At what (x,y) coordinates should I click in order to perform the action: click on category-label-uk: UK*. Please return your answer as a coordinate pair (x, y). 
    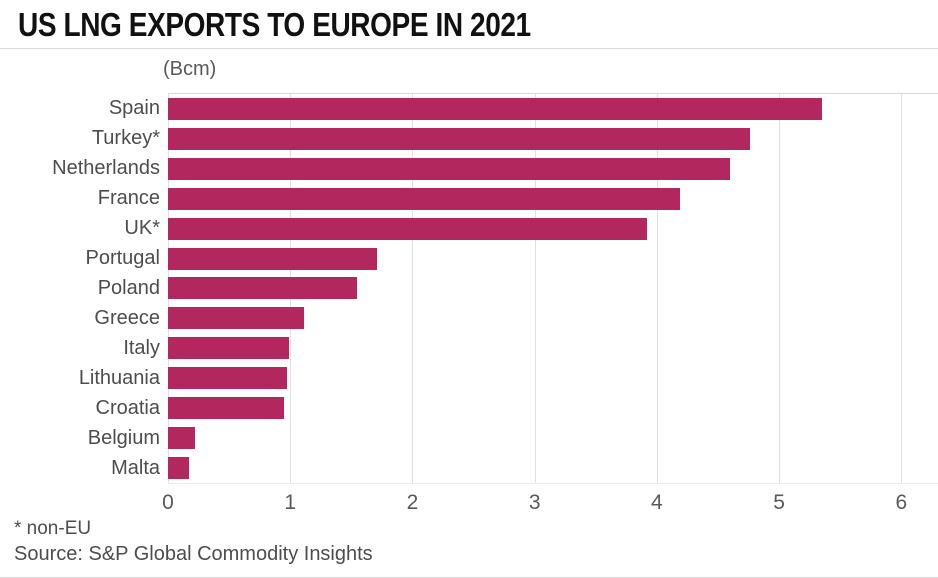
    Looking at the image, I should click on (142, 227).